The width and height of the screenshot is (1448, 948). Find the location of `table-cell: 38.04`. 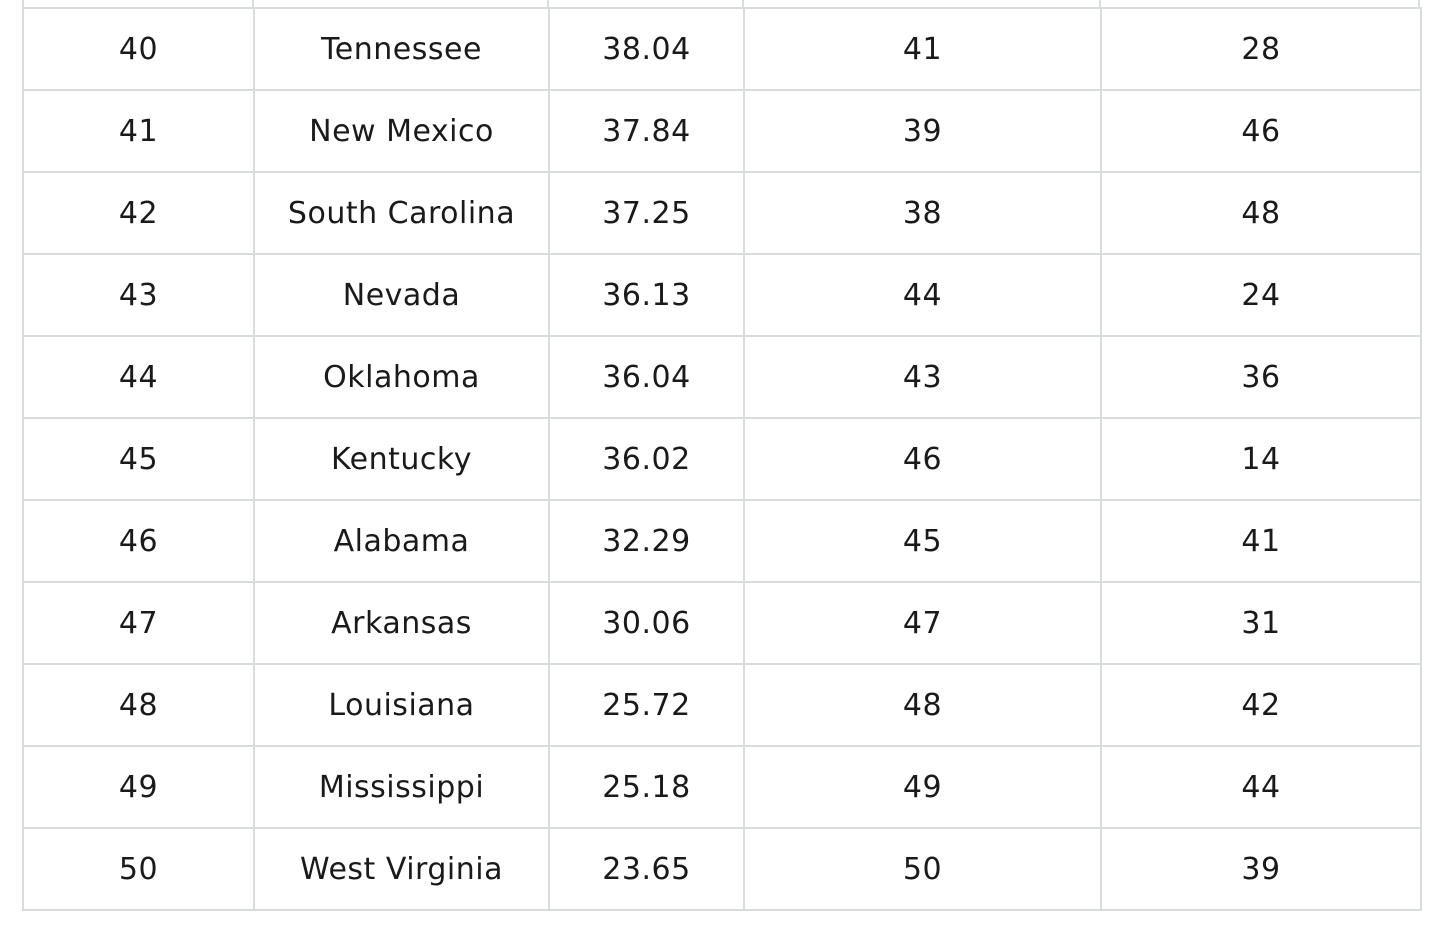

table-cell: 38.04 is located at coordinates (646, 49).